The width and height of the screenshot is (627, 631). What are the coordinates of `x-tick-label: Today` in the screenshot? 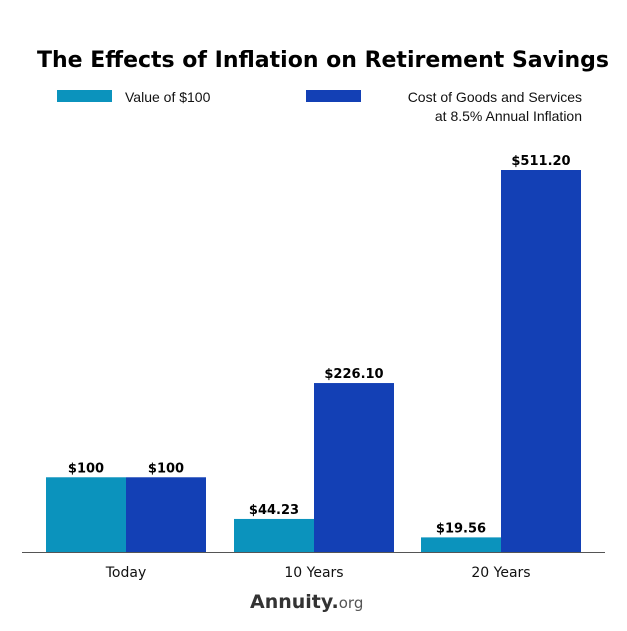 It's located at (126, 573).